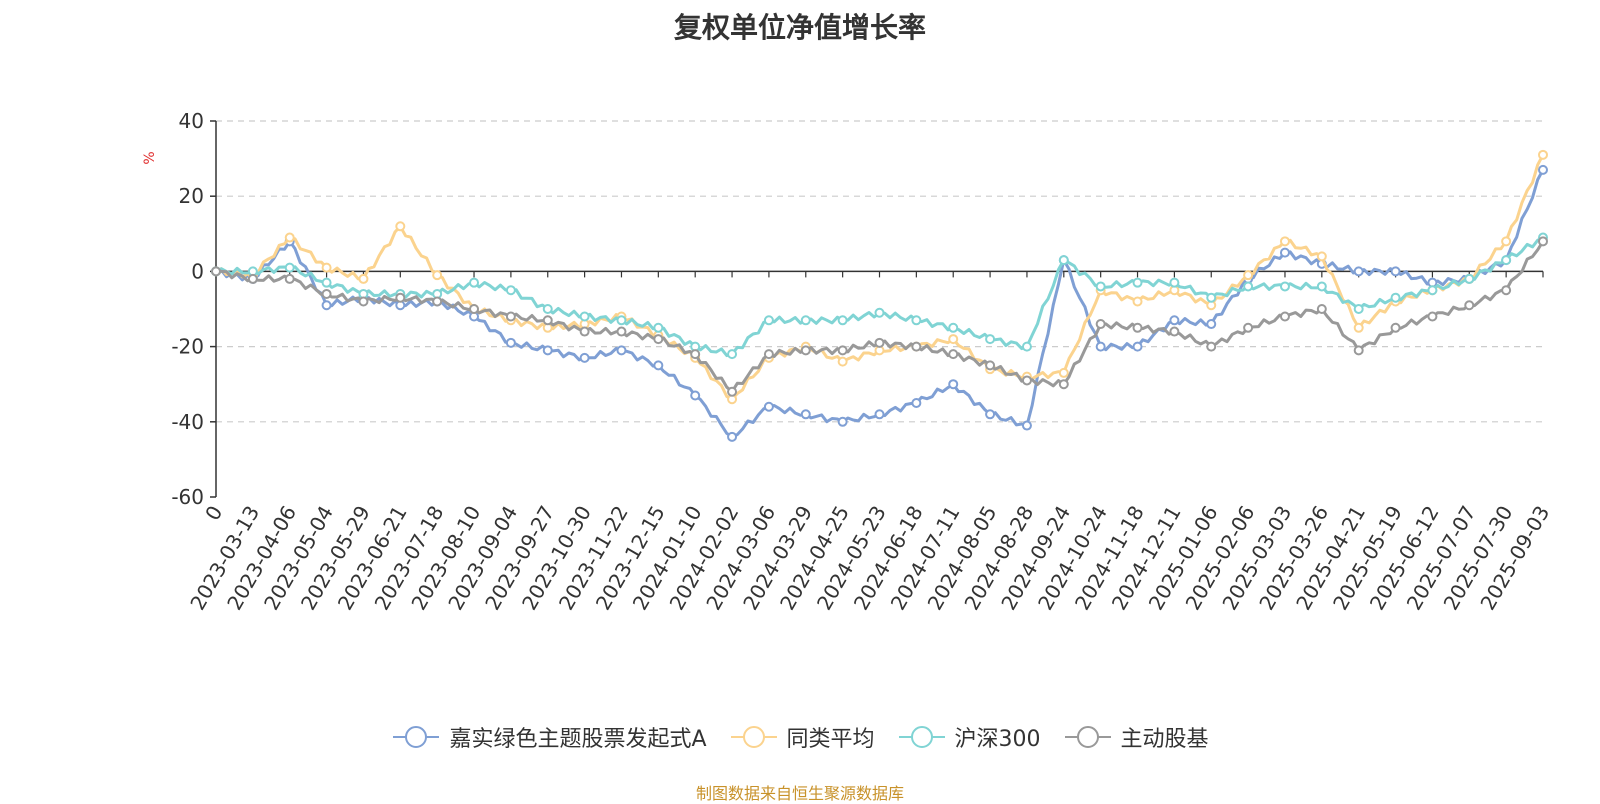 The width and height of the screenshot is (1600, 804). Describe the element at coordinates (830, 739) in the screenshot. I see `legend-label: 同类平均` at that location.